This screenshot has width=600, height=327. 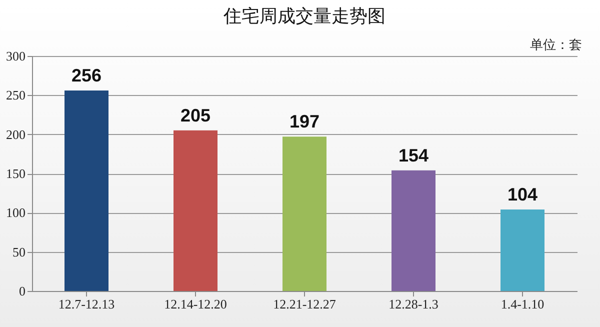 I want to click on data-label: 197, so click(x=304, y=122).